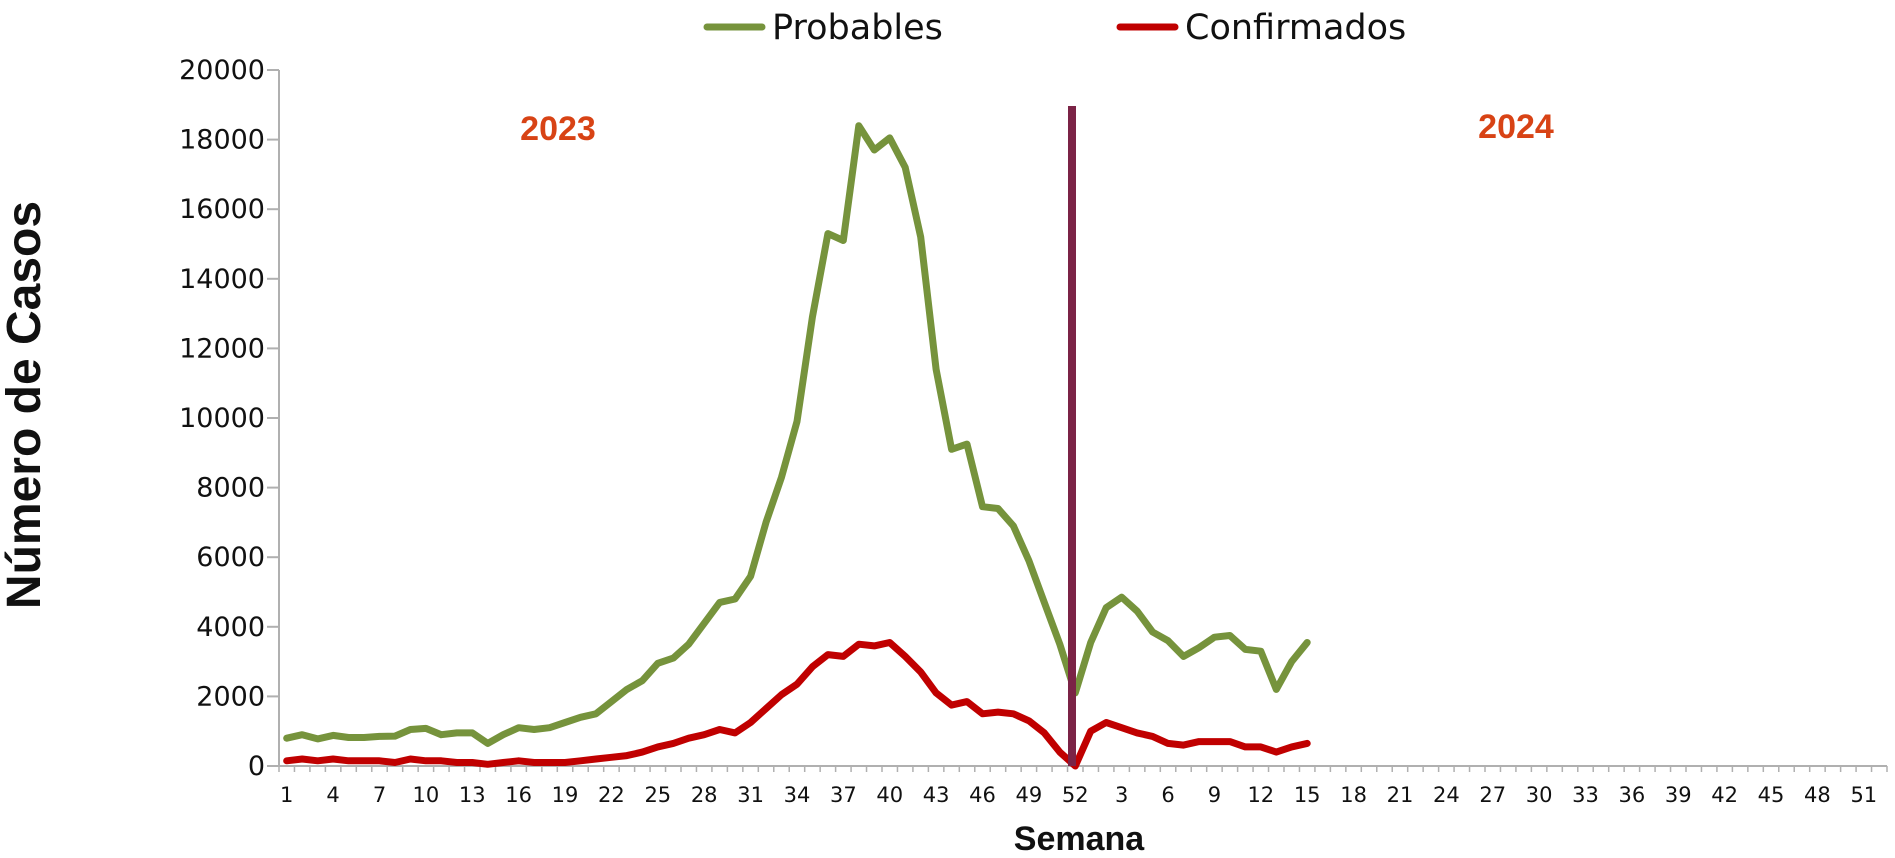  I want to click on legend-label-confirmados: Confirmados, so click(1295, 28).